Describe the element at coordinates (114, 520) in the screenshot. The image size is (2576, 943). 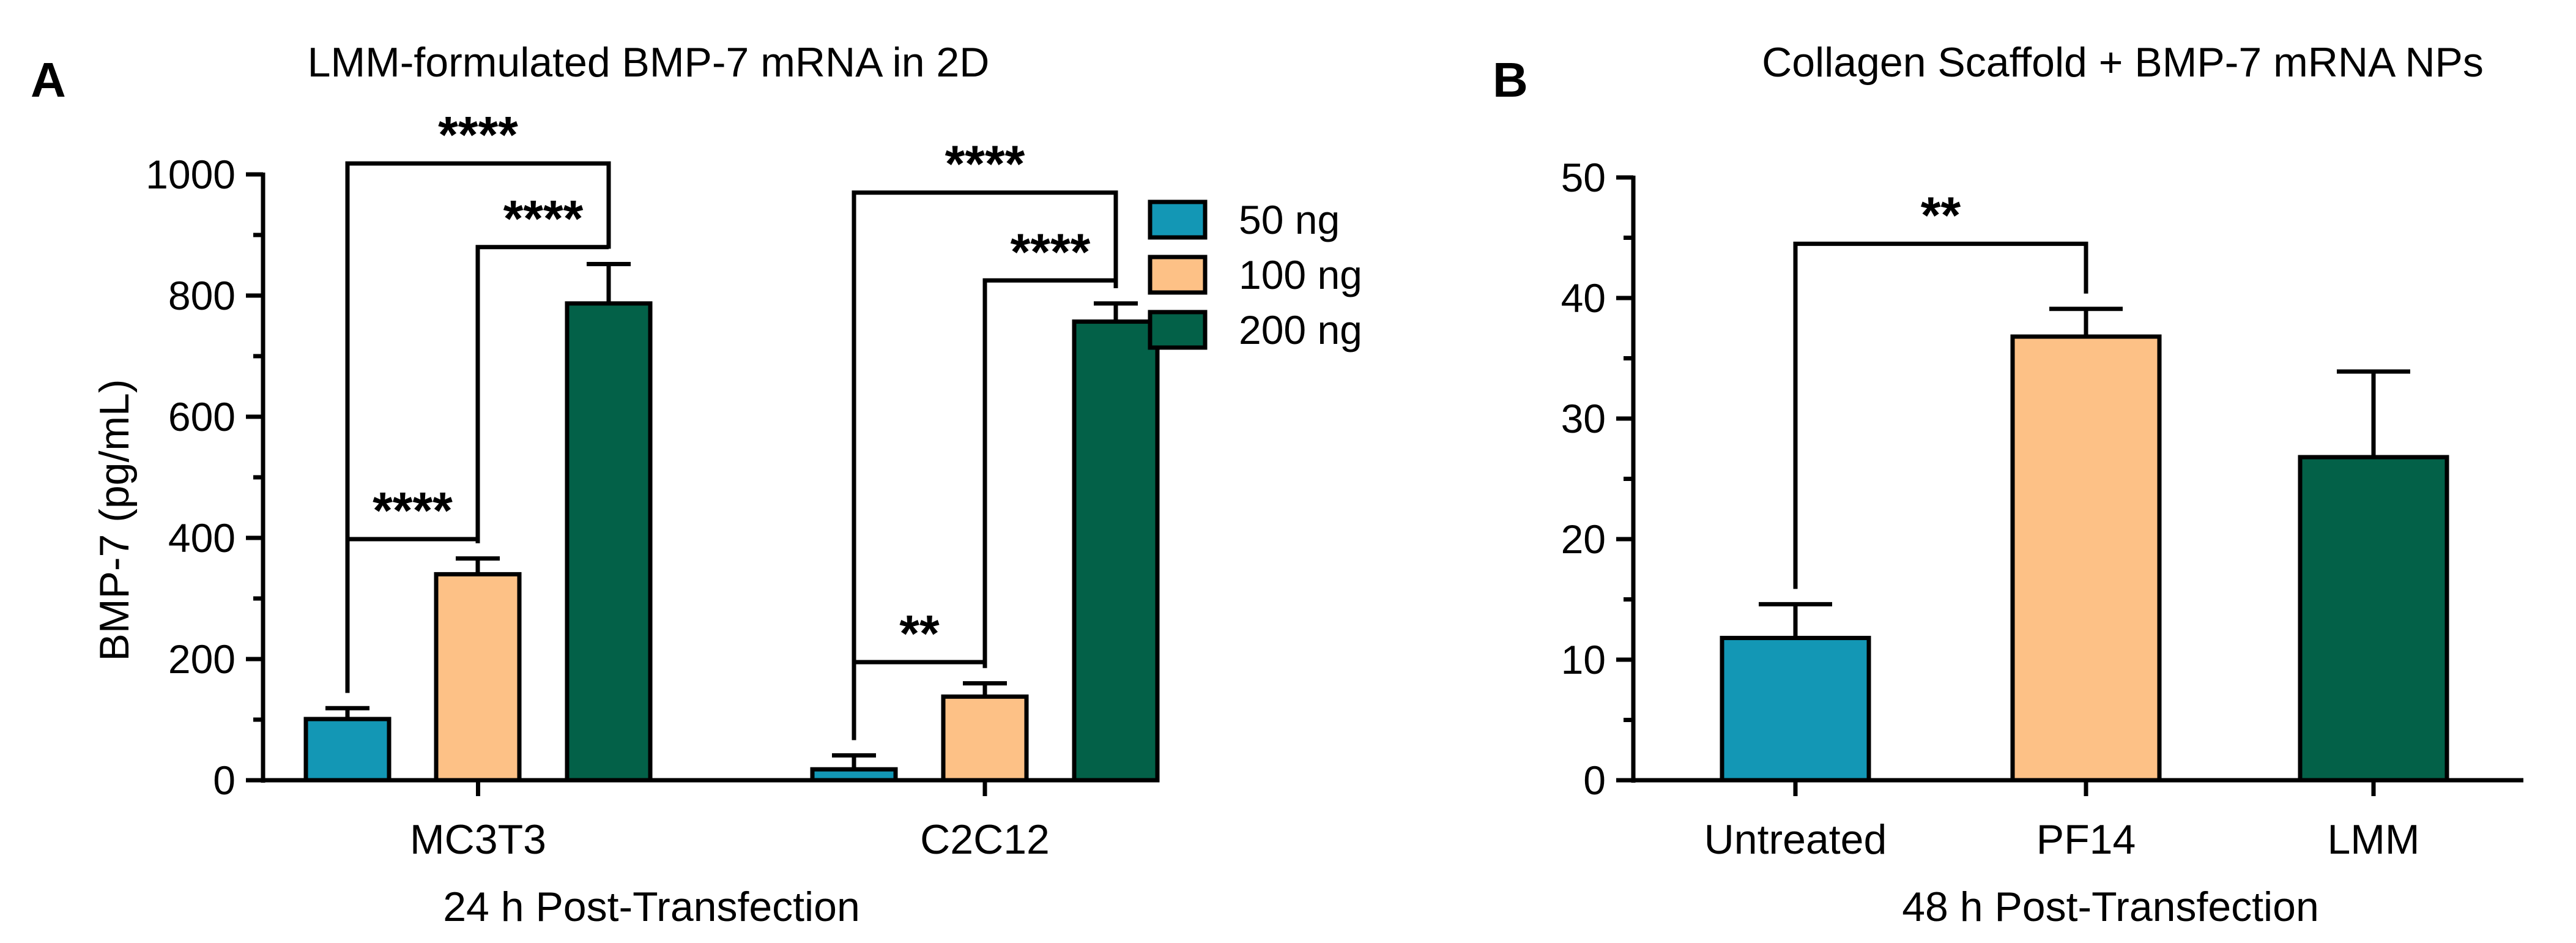
I see `panel-a-y-axis-label: BMP-7 (pg/mL)` at that location.